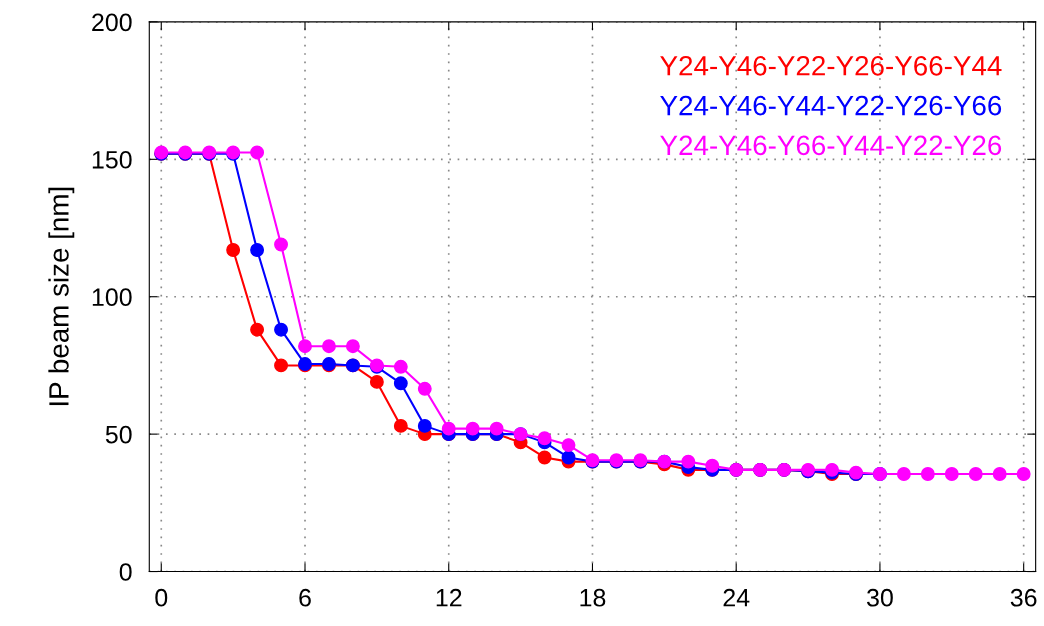 The height and width of the screenshot is (626, 1044). I want to click on y-tick-label: 50, so click(118, 434).